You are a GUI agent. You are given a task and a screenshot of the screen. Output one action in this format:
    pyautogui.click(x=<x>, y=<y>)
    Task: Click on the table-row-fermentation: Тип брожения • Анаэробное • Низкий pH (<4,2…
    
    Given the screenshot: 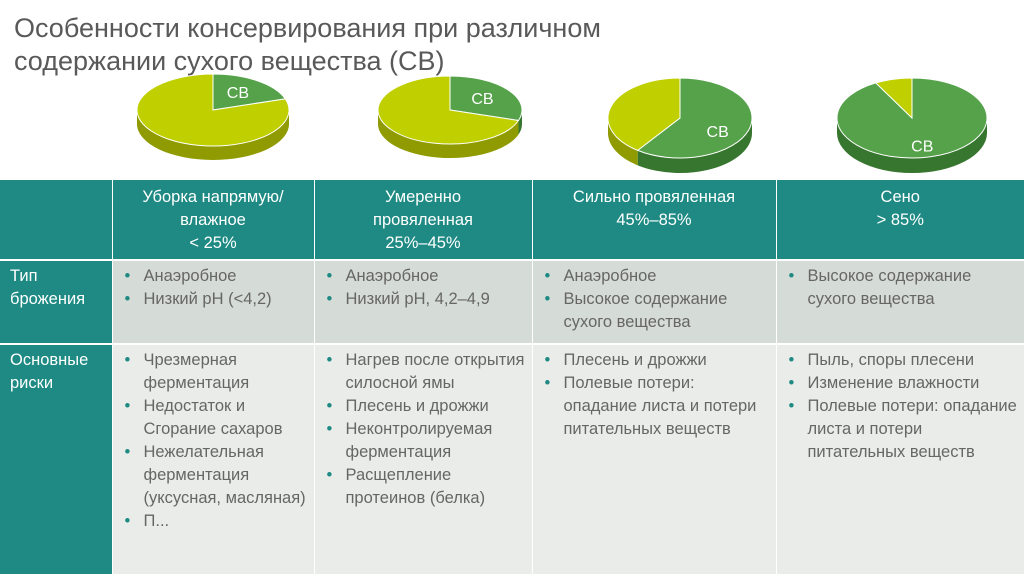 What is the action you would take?
    pyautogui.click(x=512, y=301)
    